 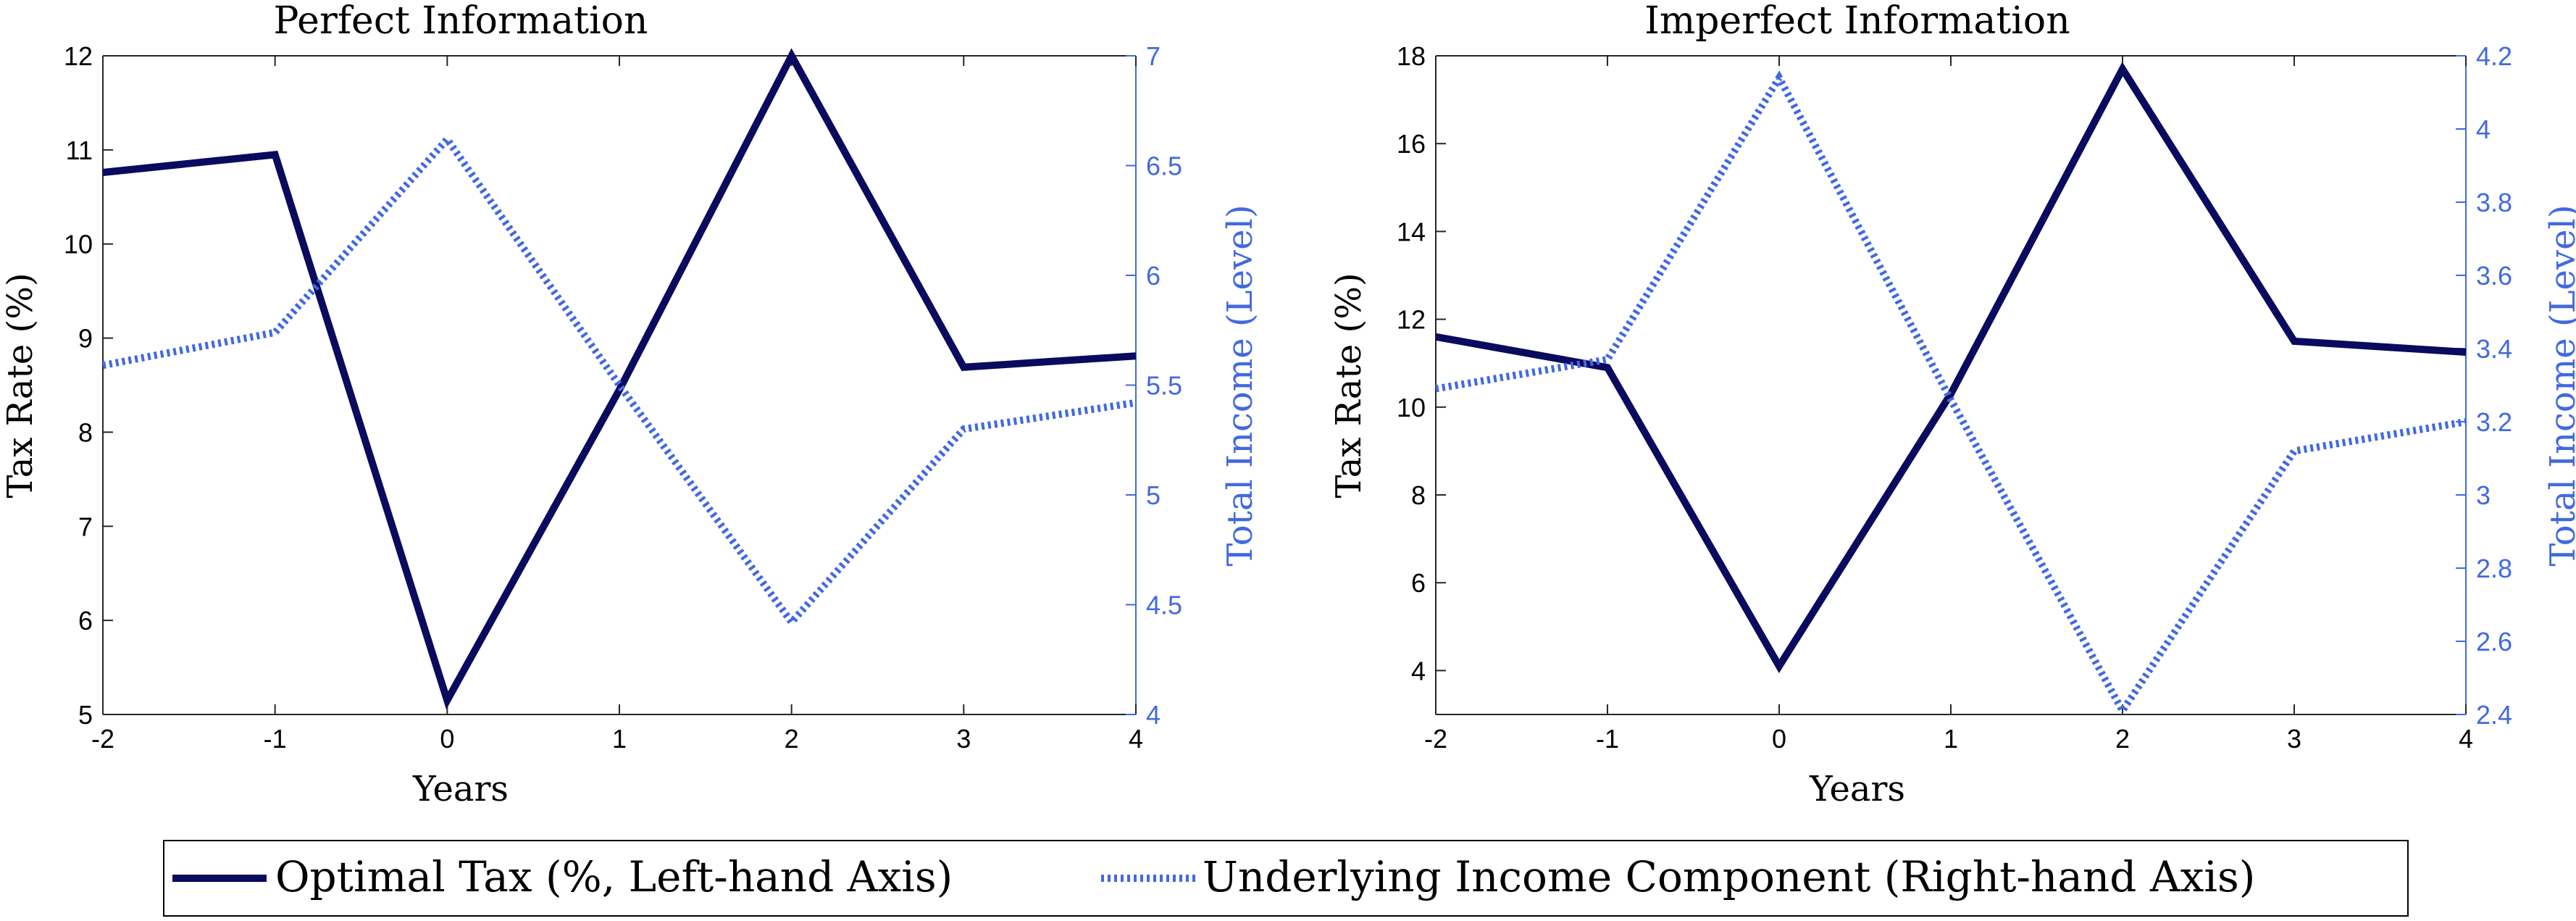 I want to click on y-tick-label-left: 7, so click(x=85, y=526).